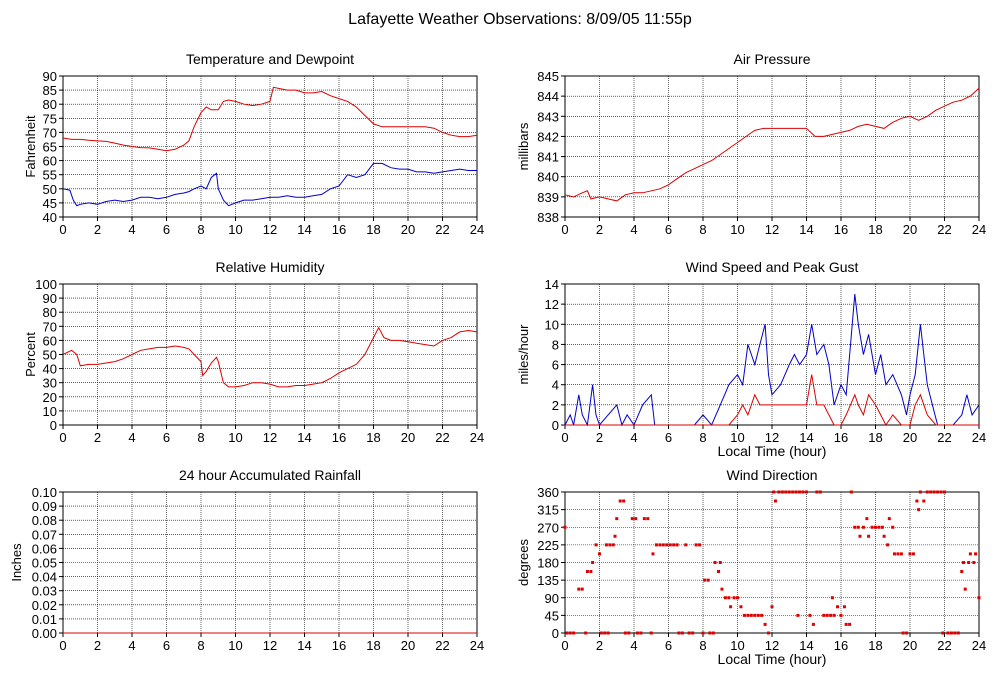 This screenshot has width=1000, height=685. Describe the element at coordinates (668, 437) in the screenshot. I see `x-tick-label: 6` at that location.